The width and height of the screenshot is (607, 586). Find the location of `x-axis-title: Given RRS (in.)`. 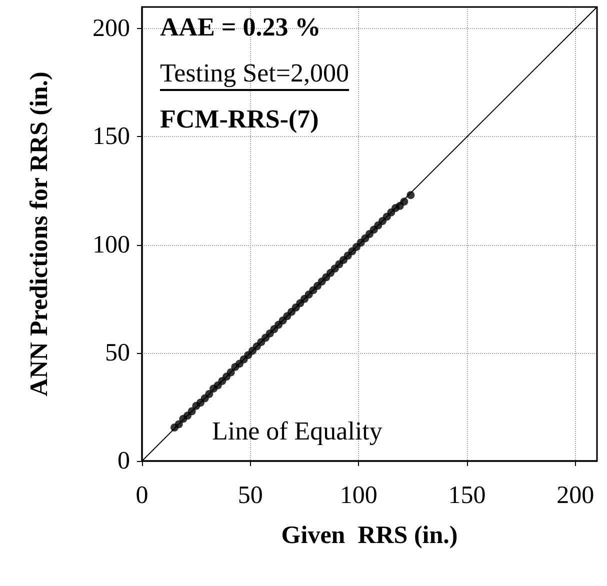

x-axis-title: Given RRS (in.) is located at coordinates (369, 535).